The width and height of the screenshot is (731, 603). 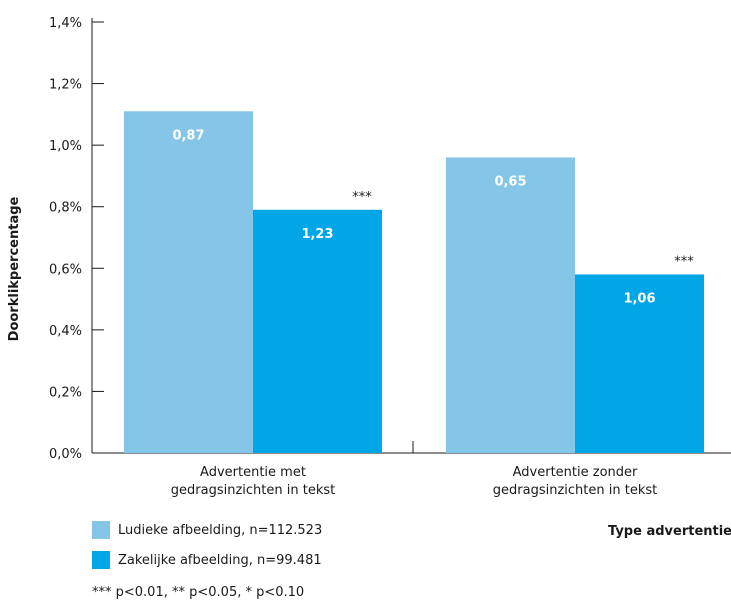 I want to click on y-axis-label: Doorklikpercentage, so click(x=14, y=268).